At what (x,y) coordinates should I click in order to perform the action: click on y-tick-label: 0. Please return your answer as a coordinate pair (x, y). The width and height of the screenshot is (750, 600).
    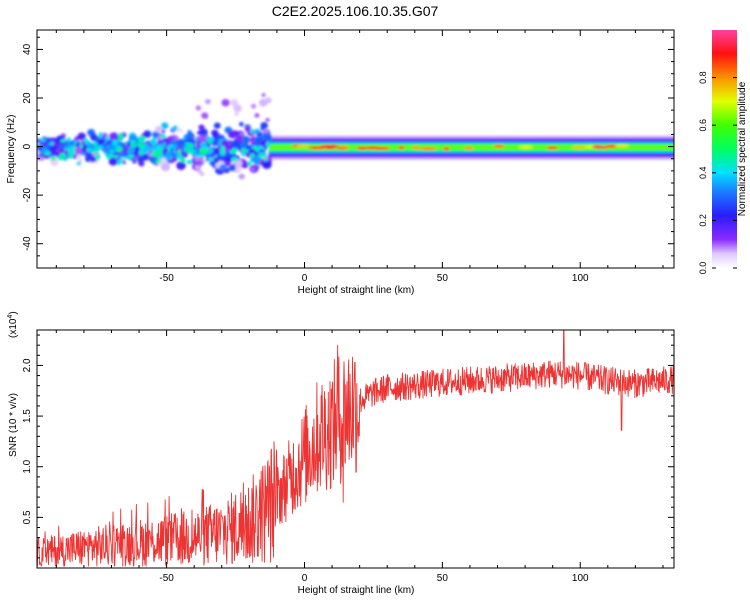
    Looking at the image, I should click on (27, 146).